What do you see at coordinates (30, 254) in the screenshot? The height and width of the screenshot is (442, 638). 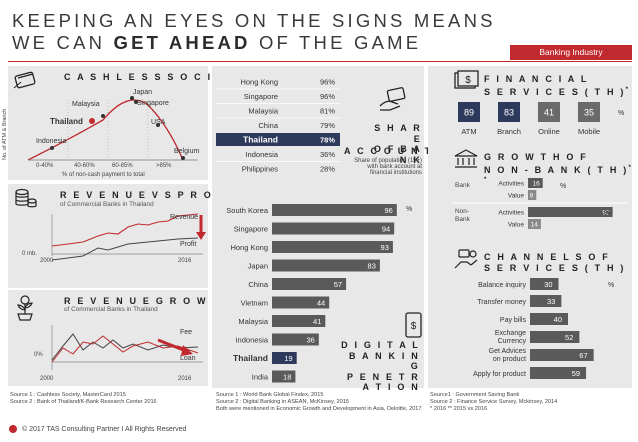 I see `rev-zero-label: 0 mb.` at bounding box center [30, 254].